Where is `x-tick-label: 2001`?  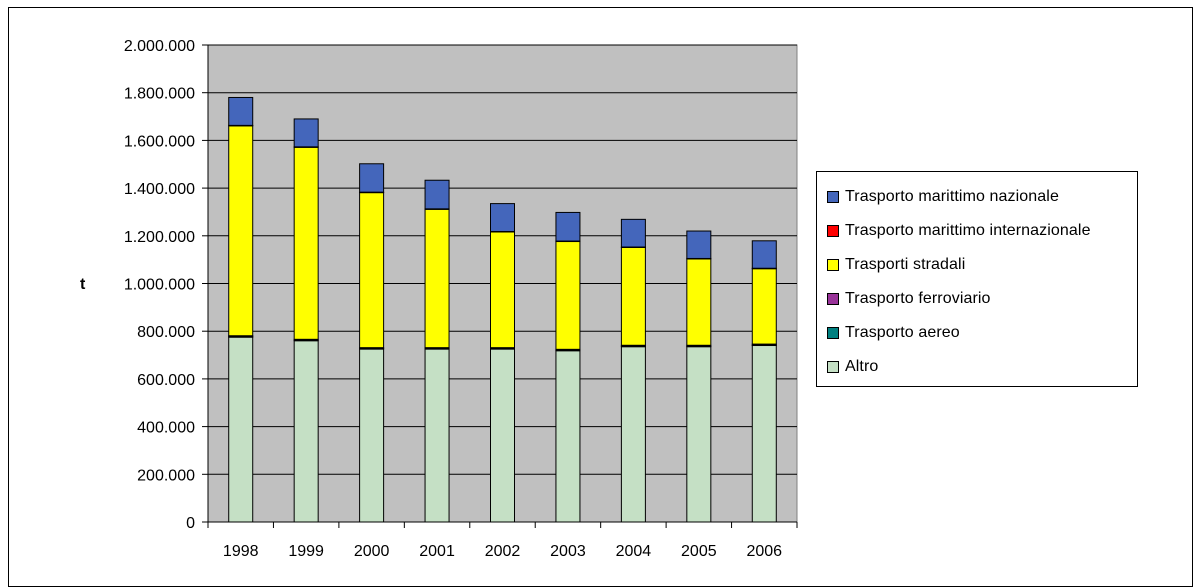 x-tick-label: 2001 is located at coordinates (437, 551).